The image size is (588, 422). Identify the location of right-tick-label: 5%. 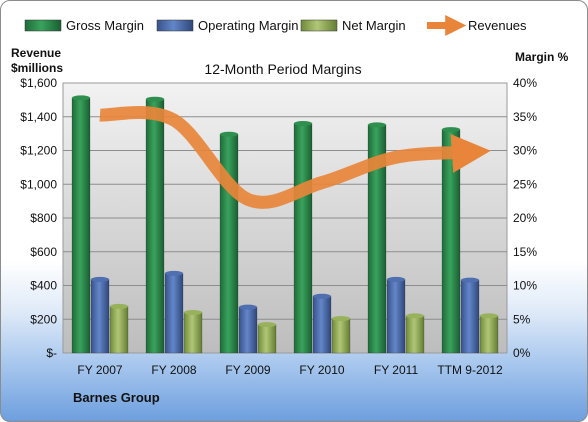
(522, 319).